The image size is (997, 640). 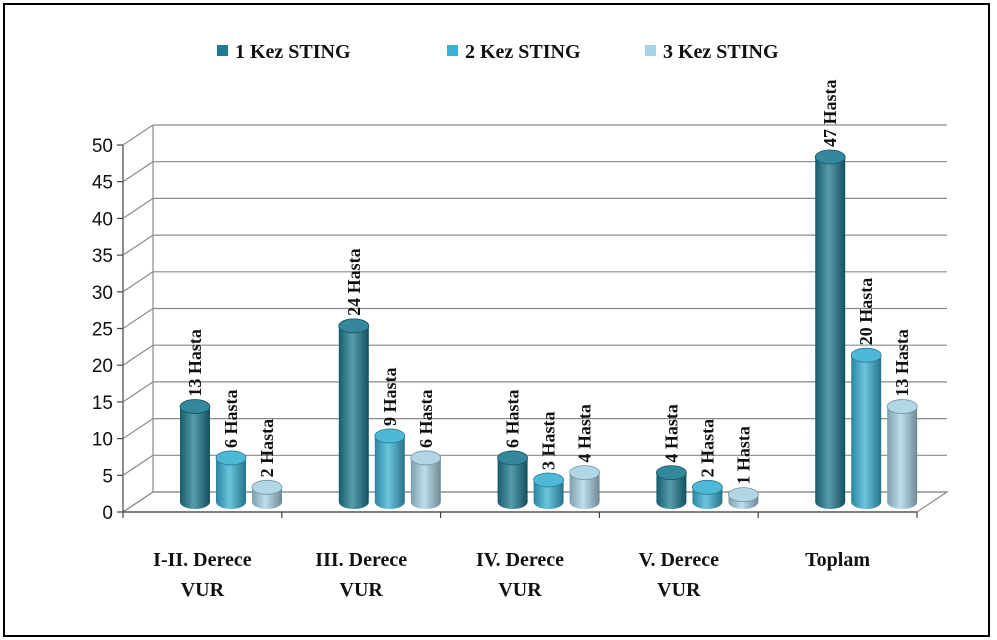 I want to click on legend: 1 Kez STING 2 Kez STING 3 Kez STING, so click(x=498, y=52).